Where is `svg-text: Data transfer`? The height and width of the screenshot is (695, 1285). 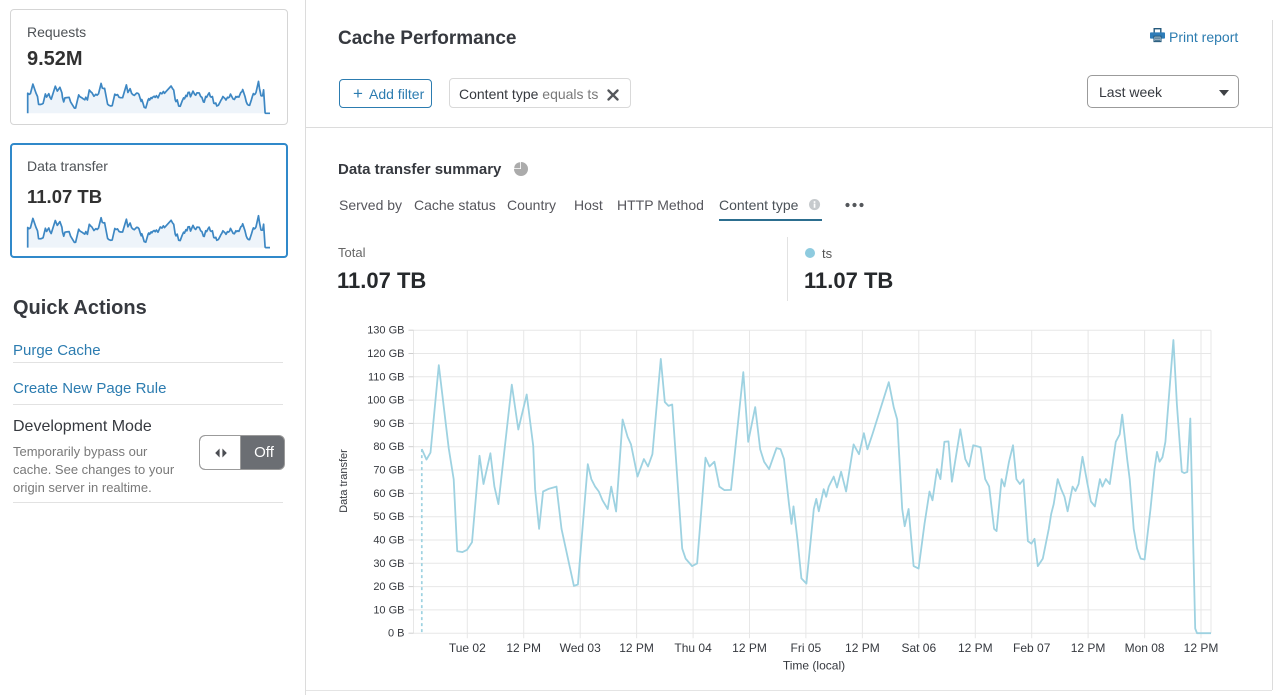 svg-text: Data transfer is located at coordinates (344, 481).